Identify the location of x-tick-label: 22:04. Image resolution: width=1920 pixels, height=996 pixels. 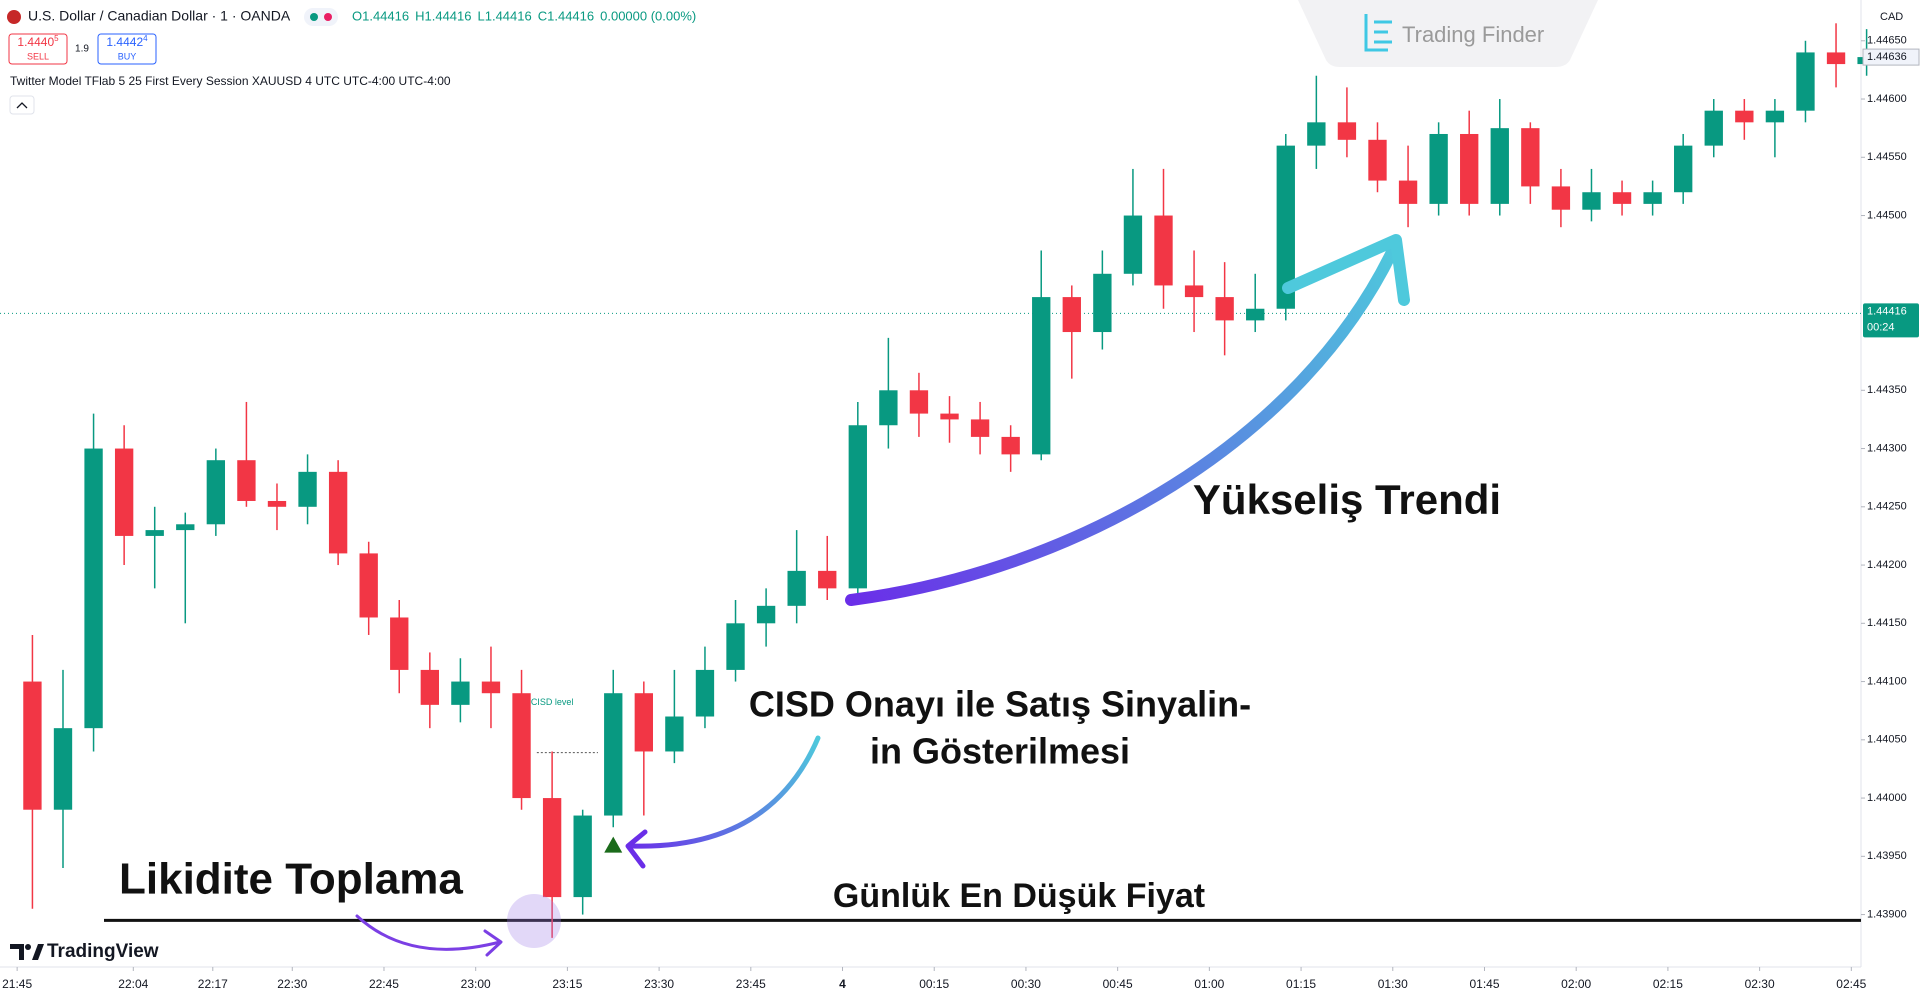
(133, 984).